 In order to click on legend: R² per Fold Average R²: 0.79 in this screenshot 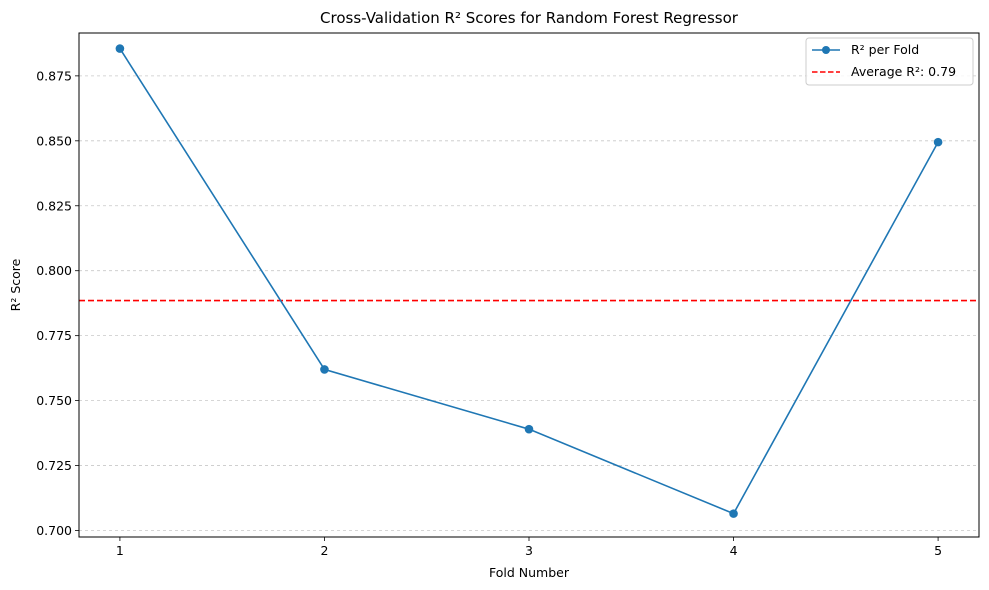, I will do `click(889, 61)`.